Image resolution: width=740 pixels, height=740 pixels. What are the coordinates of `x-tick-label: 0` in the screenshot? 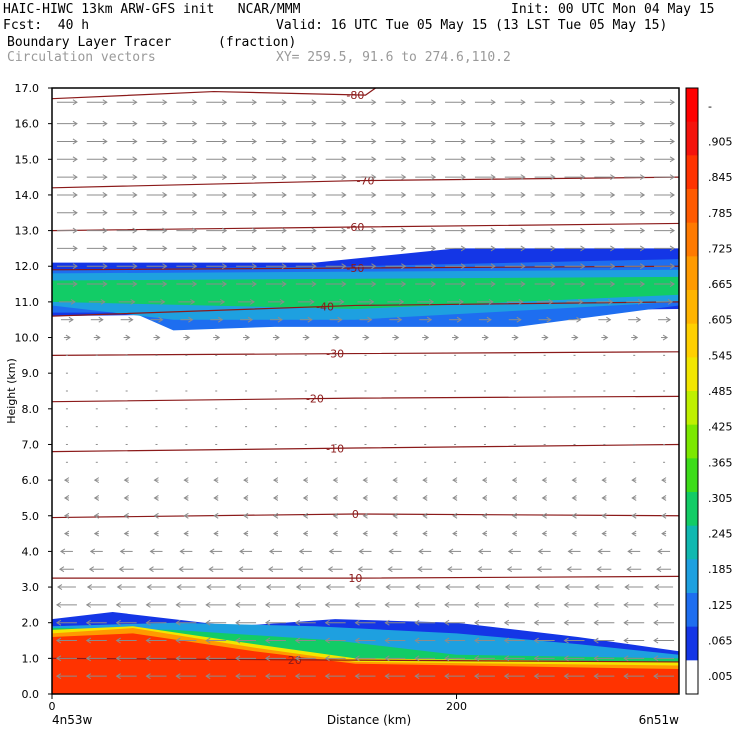 It's located at (52, 706).